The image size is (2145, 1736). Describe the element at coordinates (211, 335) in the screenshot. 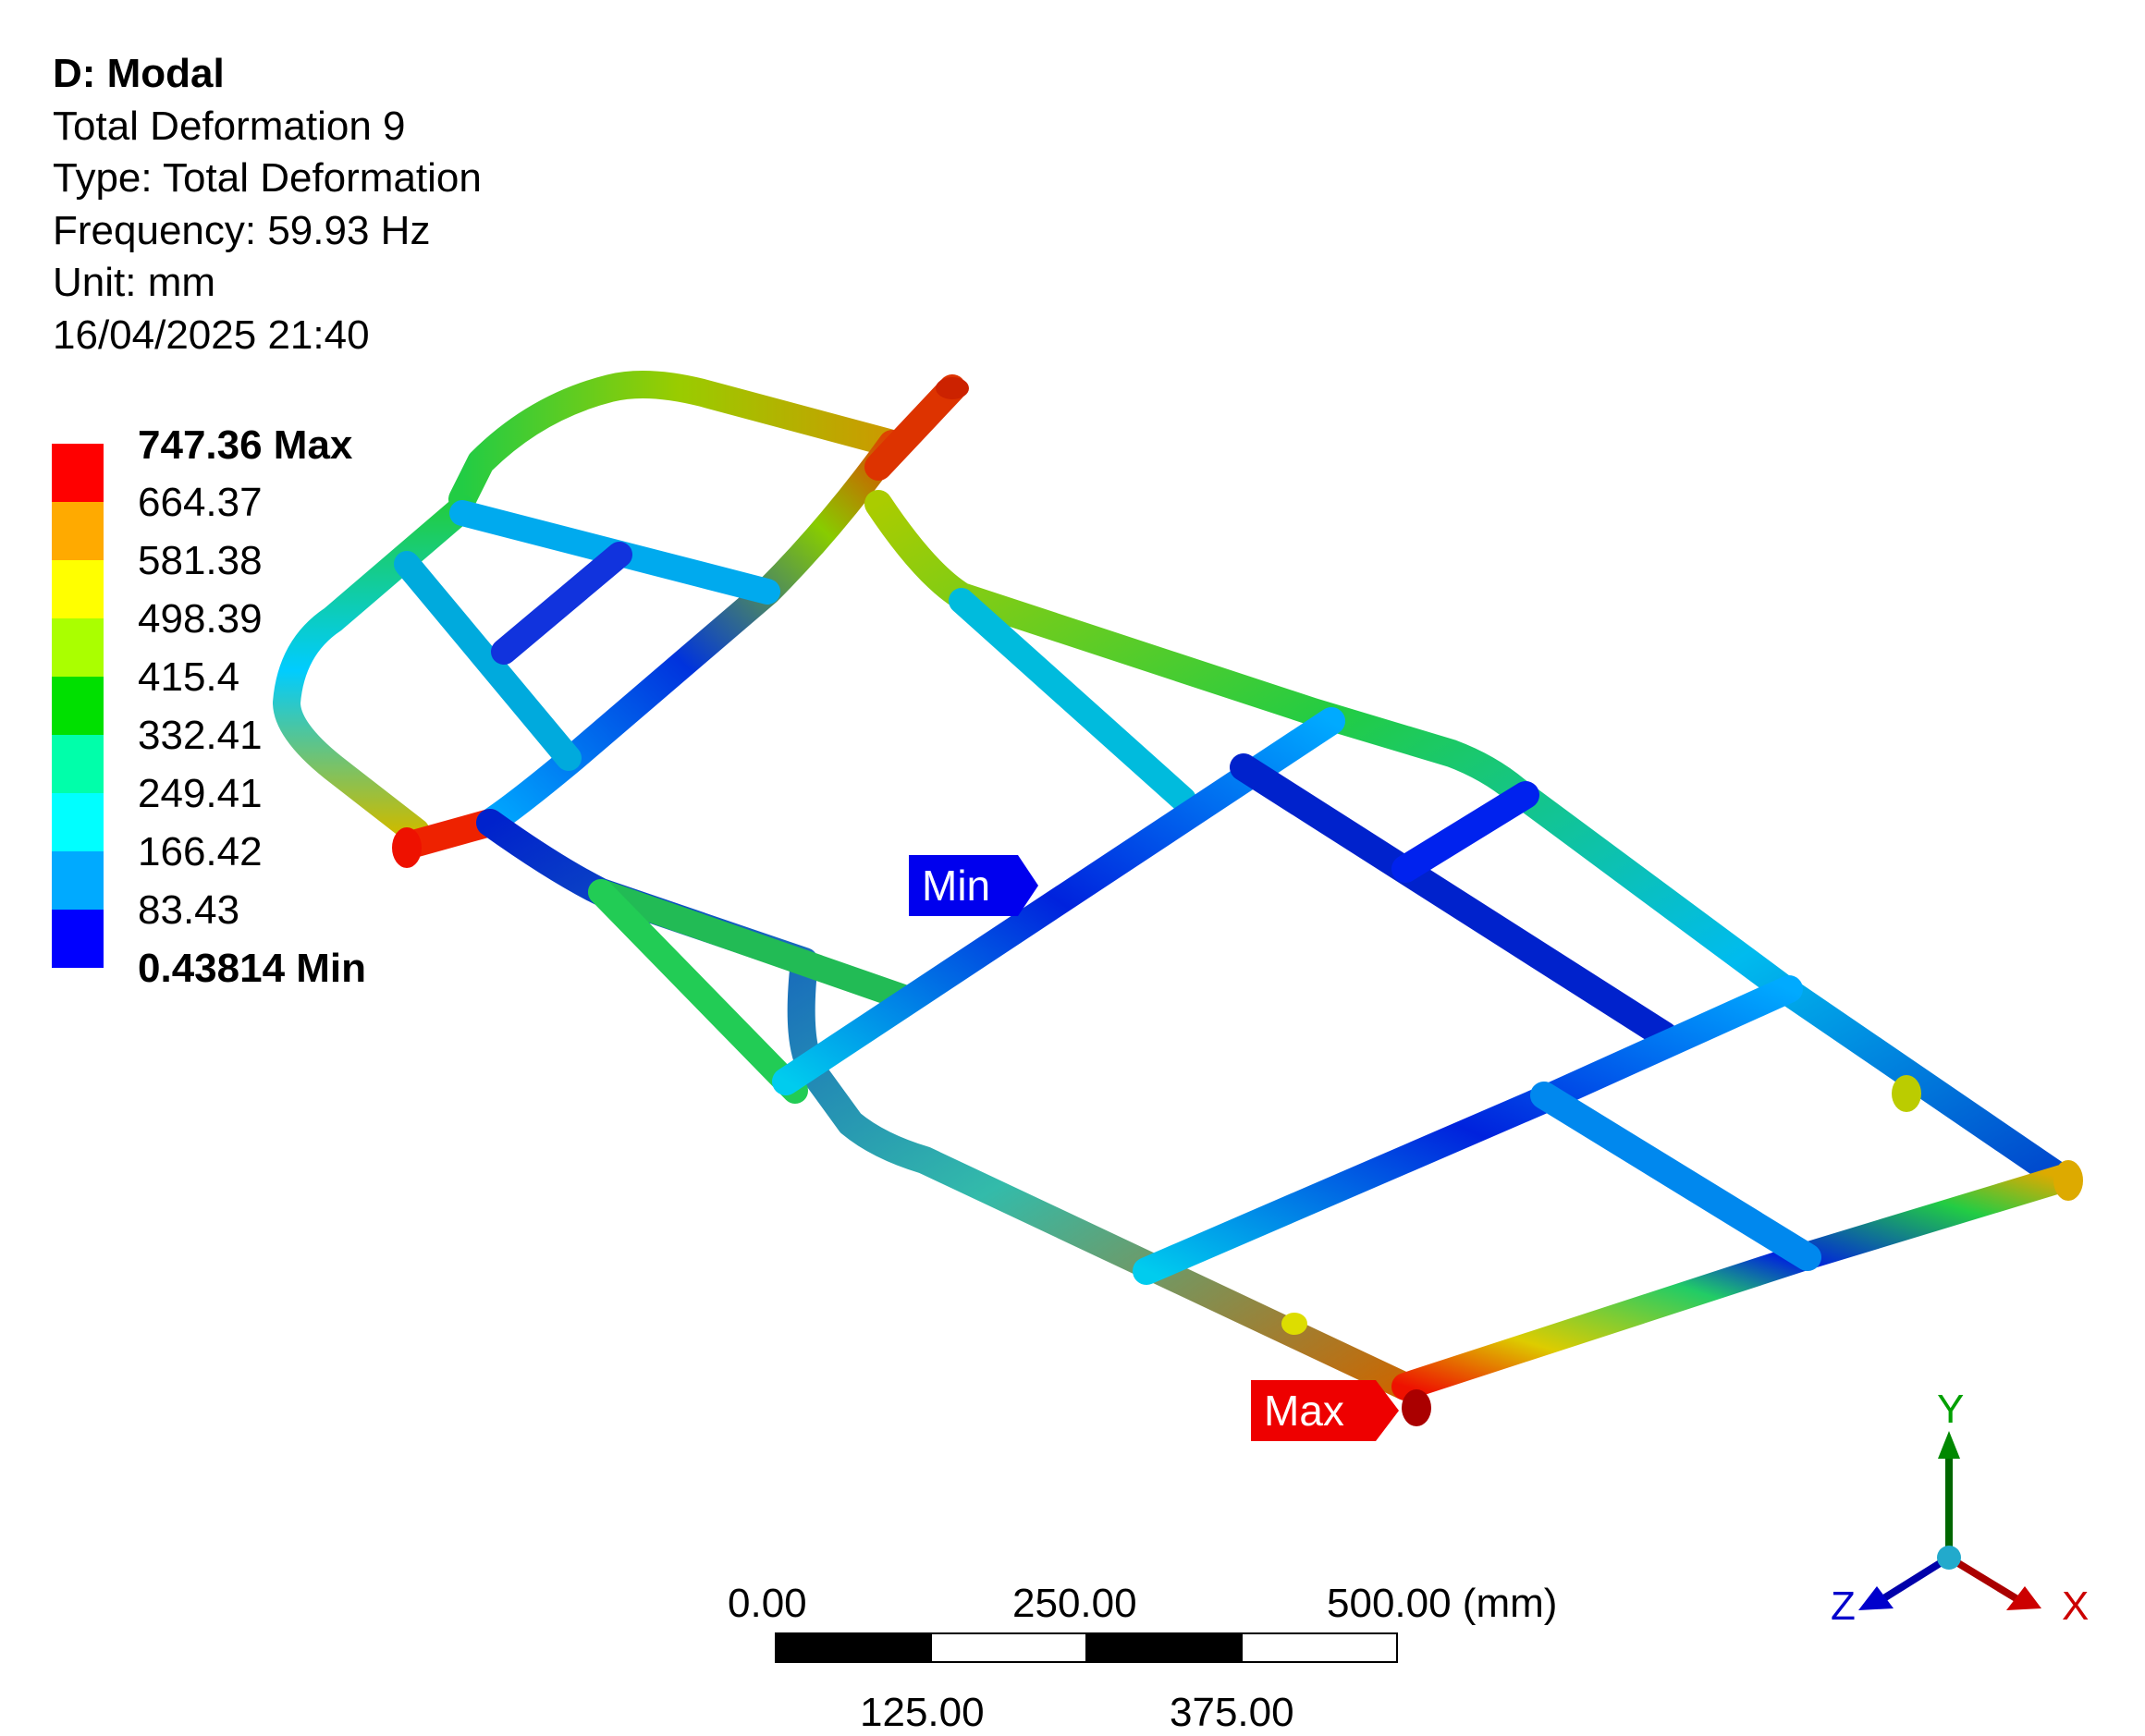

I see `result-timestamp: 16/04/2025 21:40` at that location.